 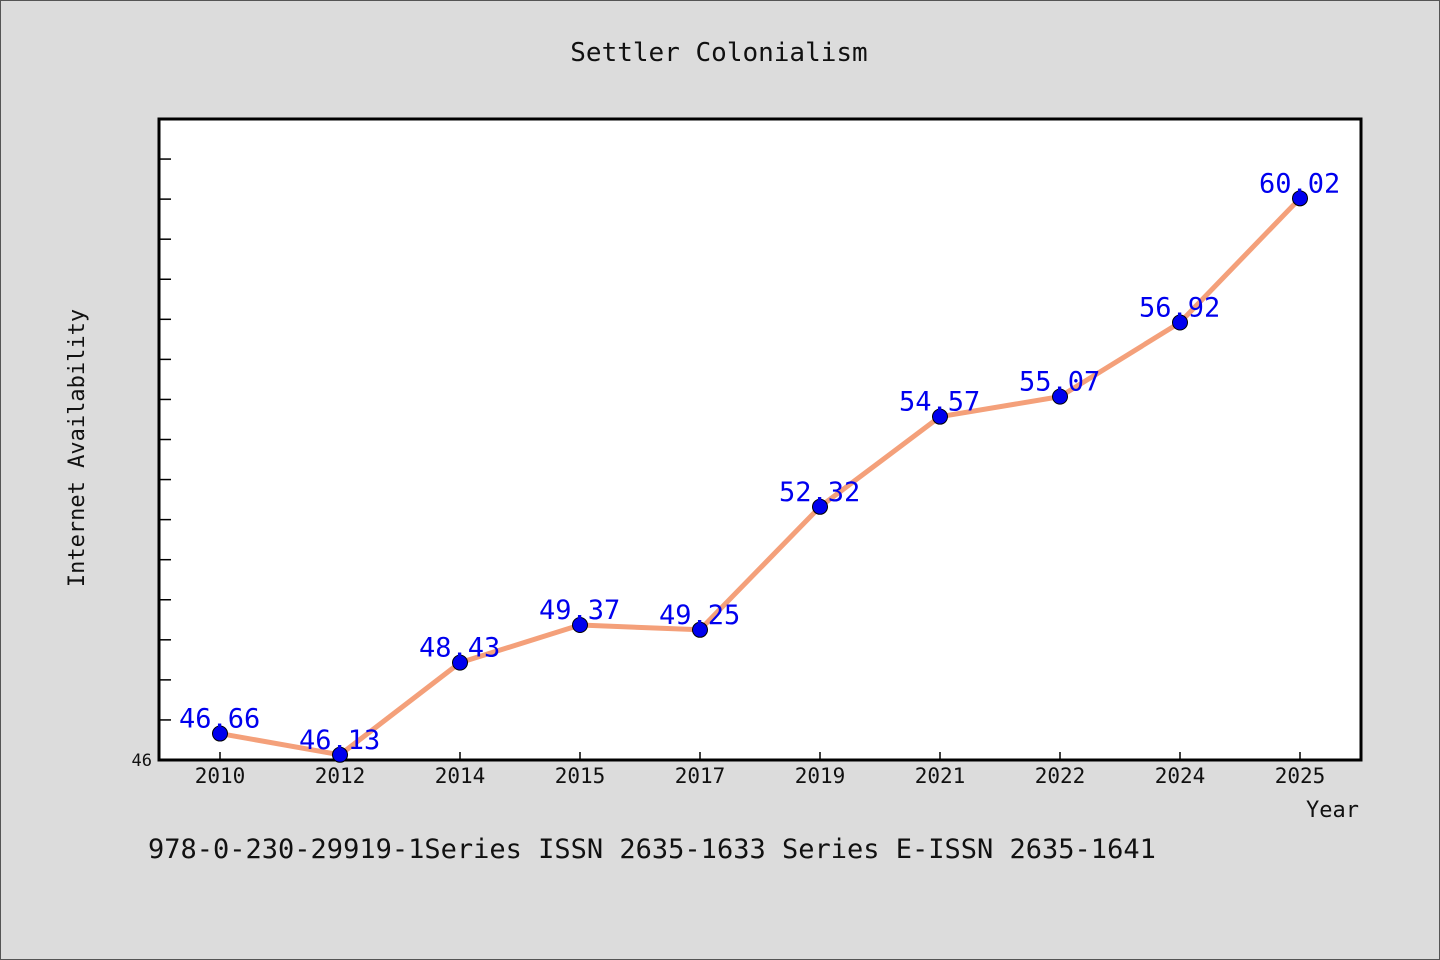 What do you see at coordinates (151, 444) in the screenshot?
I see `y-axis-ticks: 46` at bounding box center [151, 444].